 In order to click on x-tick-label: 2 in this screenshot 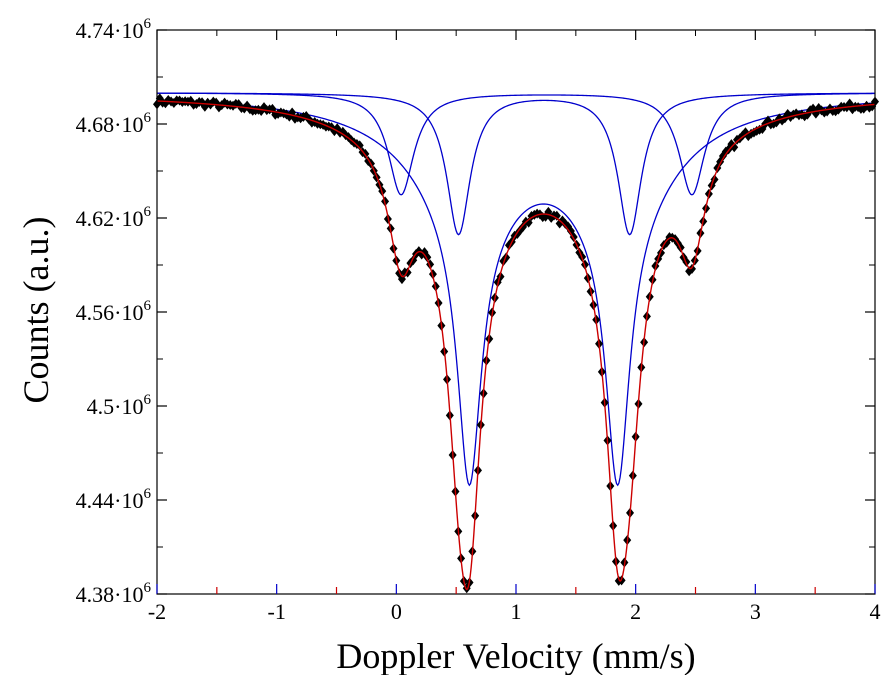, I will do `click(635, 611)`.